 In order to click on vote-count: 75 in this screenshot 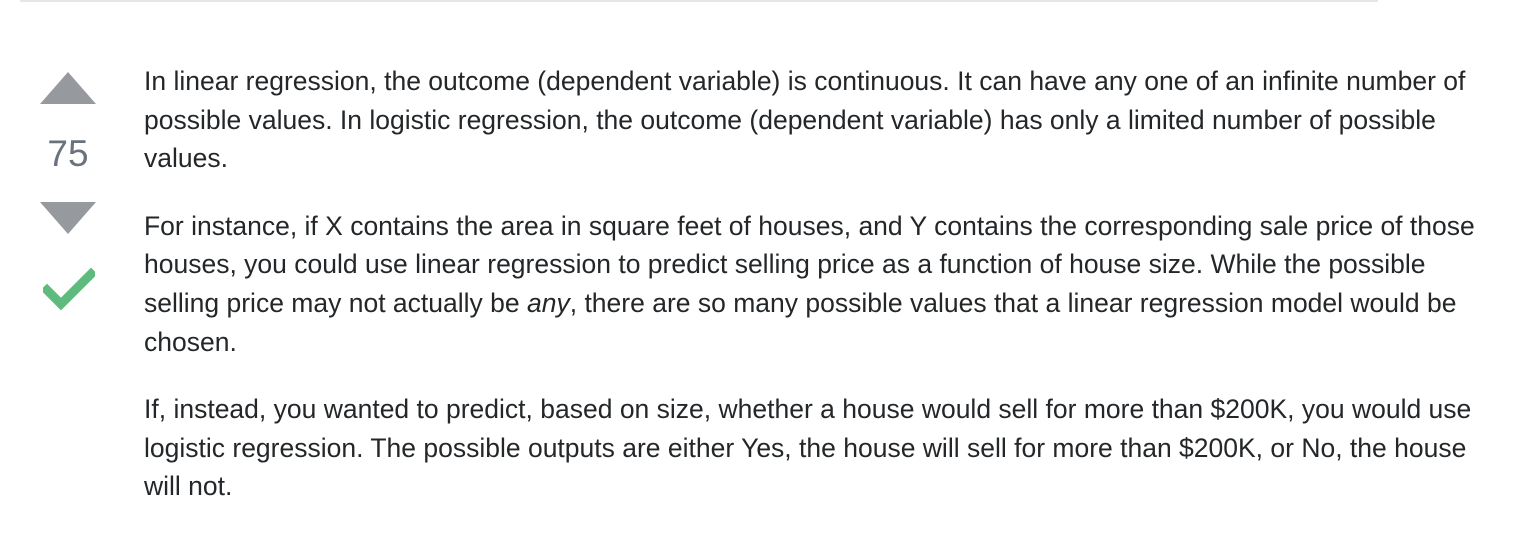, I will do `click(68, 153)`.